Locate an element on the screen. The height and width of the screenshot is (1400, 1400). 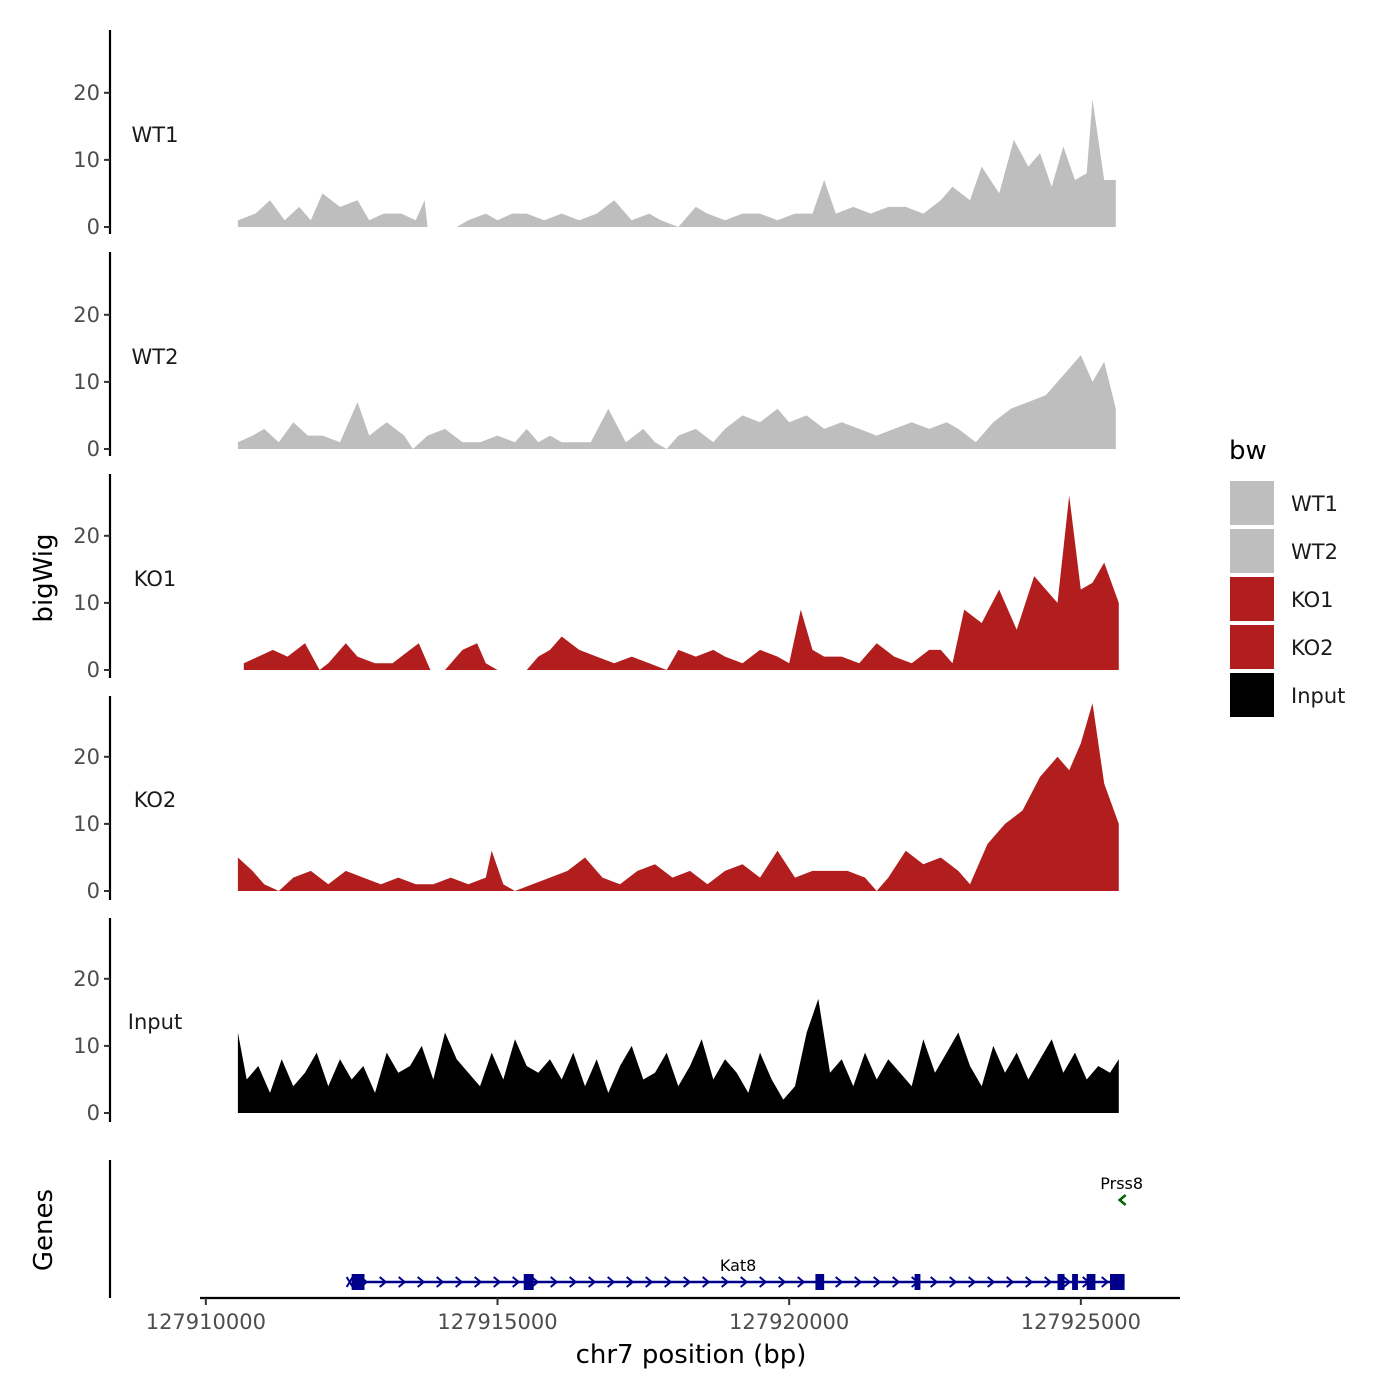
legend-label: KO2 is located at coordinates (1312, 648).